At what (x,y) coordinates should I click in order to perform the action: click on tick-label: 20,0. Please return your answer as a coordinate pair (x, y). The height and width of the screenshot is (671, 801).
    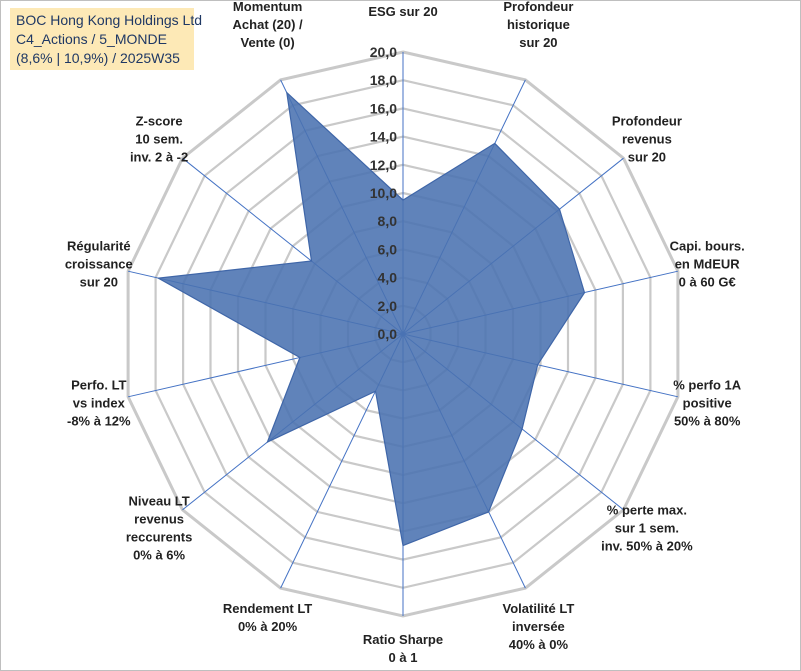
    Looking at the image, I should click on (383, 52).